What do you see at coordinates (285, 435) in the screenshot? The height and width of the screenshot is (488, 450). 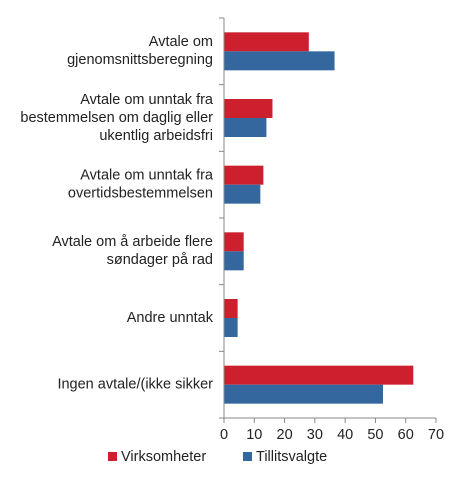 I see `x-tick-label: 20` at bounding box center [285, 435].